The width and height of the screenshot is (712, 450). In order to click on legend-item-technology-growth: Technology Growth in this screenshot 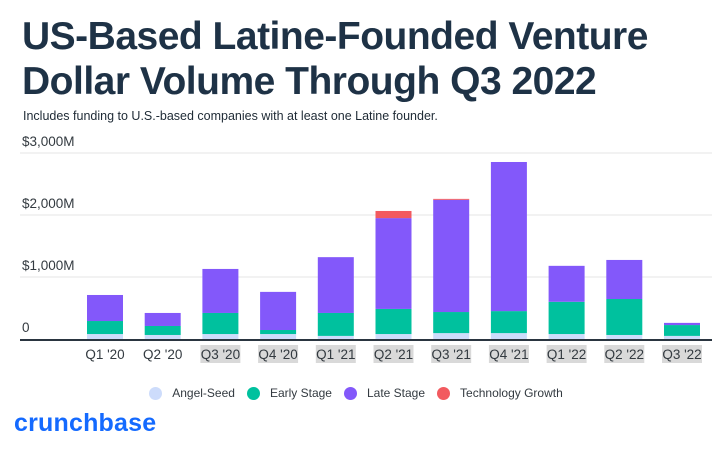, I will do `click(500, 393)`.